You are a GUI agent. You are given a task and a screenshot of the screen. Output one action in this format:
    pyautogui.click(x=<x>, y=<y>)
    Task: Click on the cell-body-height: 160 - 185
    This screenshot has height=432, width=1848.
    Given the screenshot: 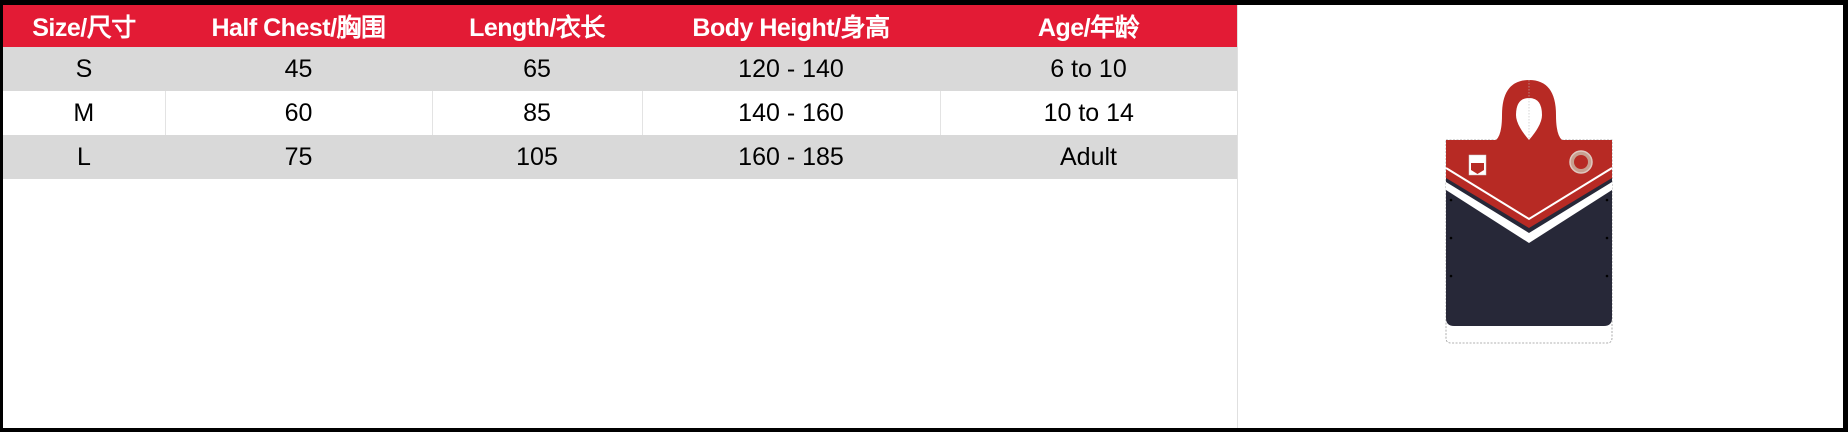 What is the action you would take?
    pyautogui.click(x=791, y=157)
    